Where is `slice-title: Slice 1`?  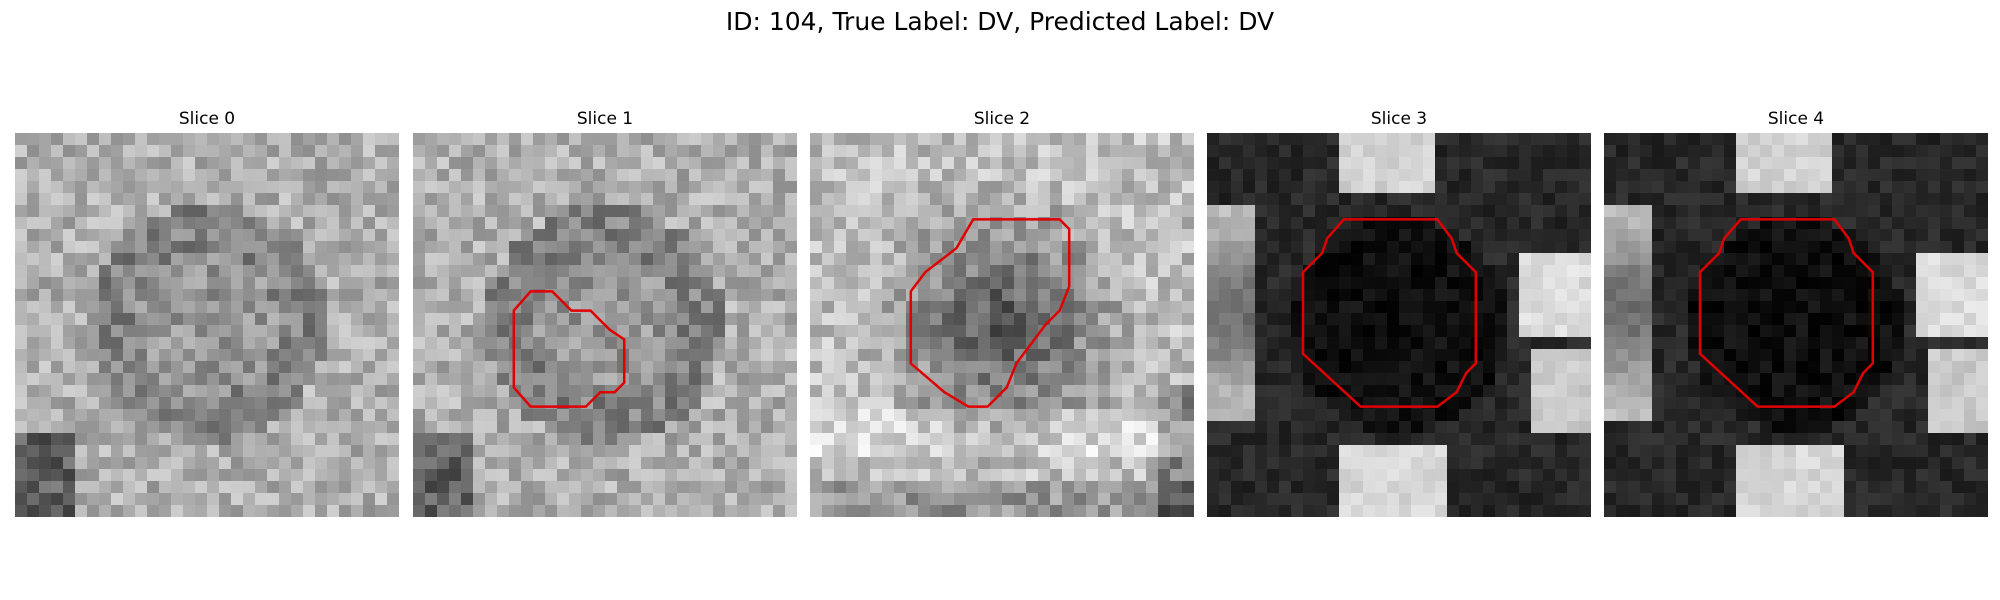
slice-title: Slice 1 is located at coordinates (605, 119).